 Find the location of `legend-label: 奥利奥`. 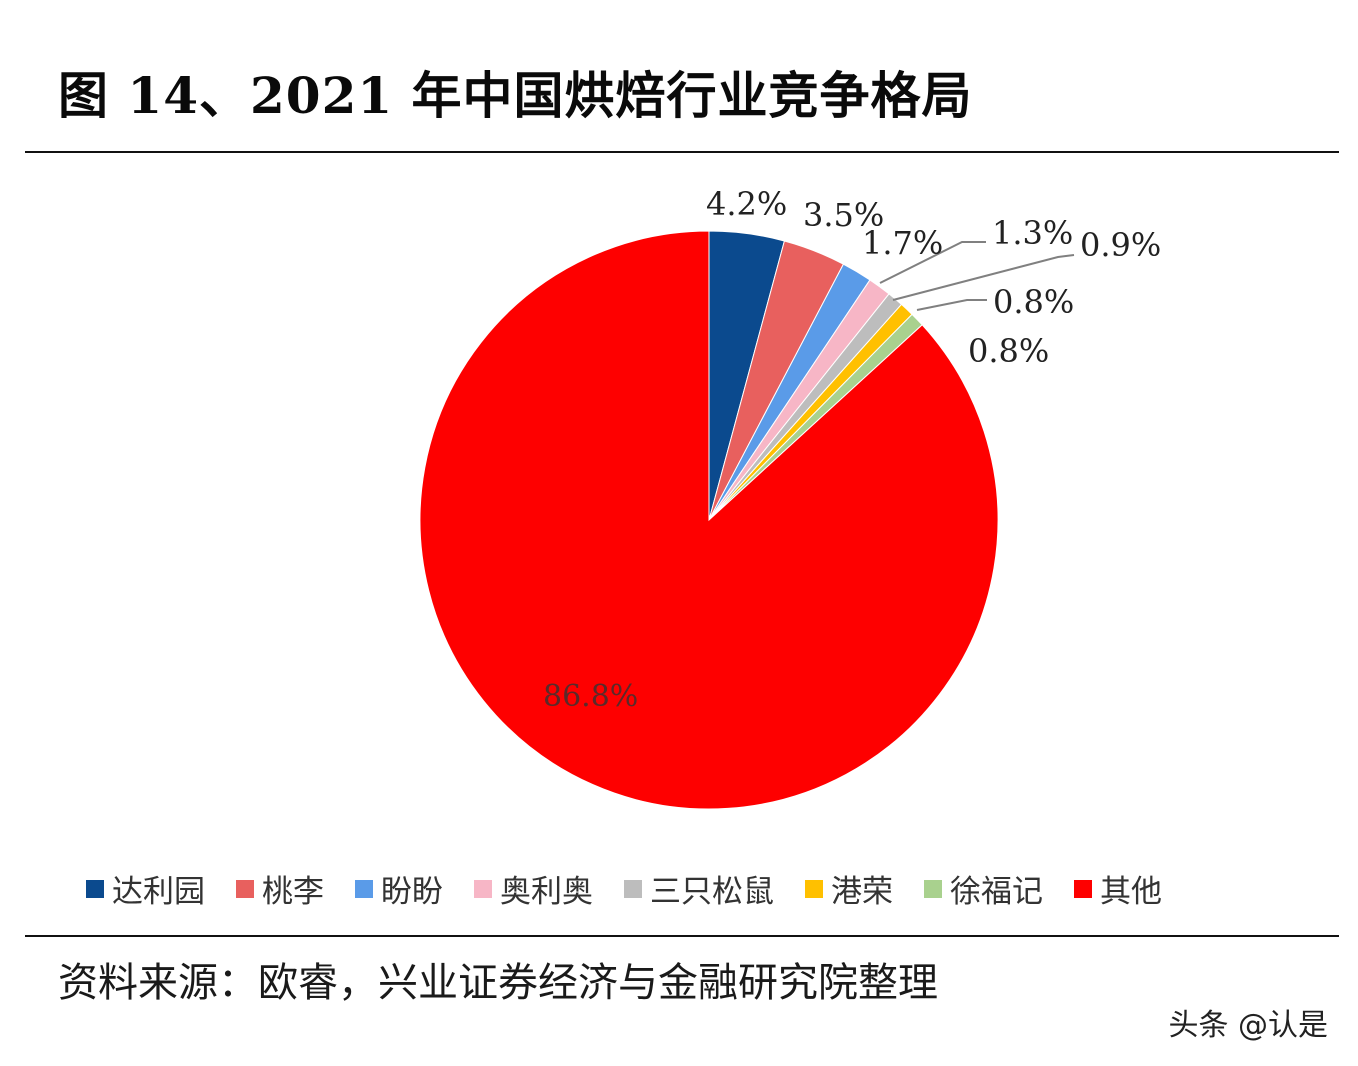

legend-label: 奥利奥 is located at coordinates (546, 892).